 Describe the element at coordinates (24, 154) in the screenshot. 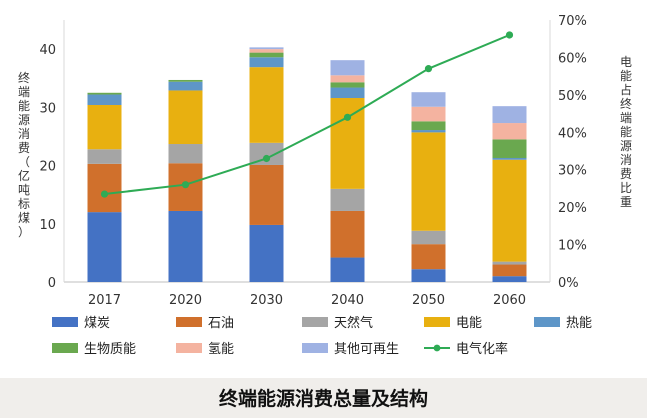

I see `y-axis-title: 终端能源消费（亿吨标煤）` at that location.